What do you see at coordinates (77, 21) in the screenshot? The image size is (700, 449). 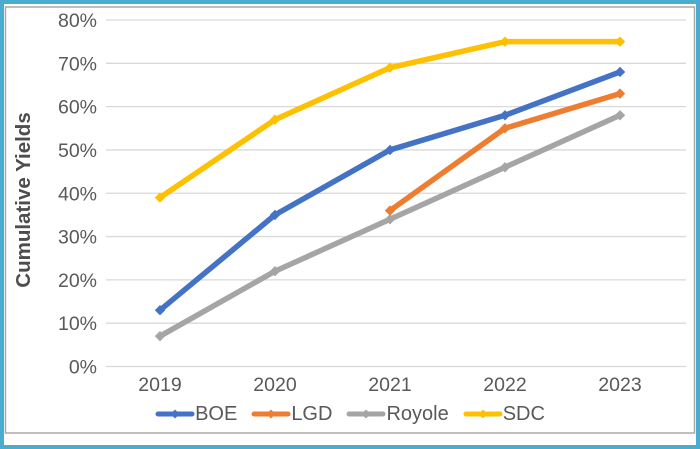 I see `y-tick-label: 80%` at bounding box center [77, 21].